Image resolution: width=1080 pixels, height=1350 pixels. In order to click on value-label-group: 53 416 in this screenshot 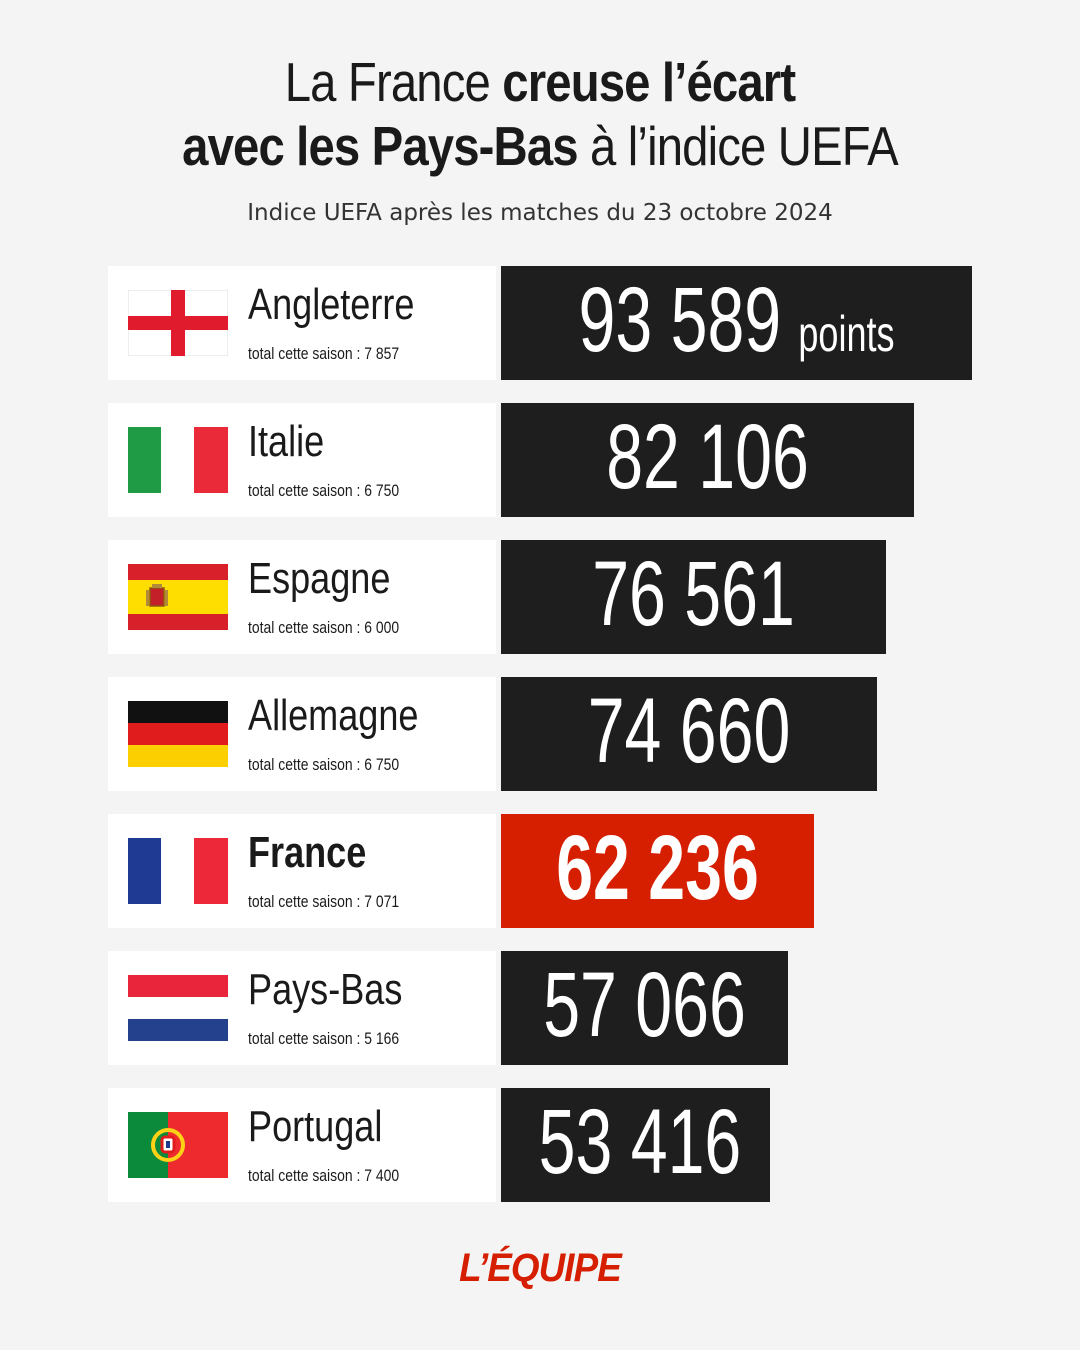, I will do `click(640, 1142)`.